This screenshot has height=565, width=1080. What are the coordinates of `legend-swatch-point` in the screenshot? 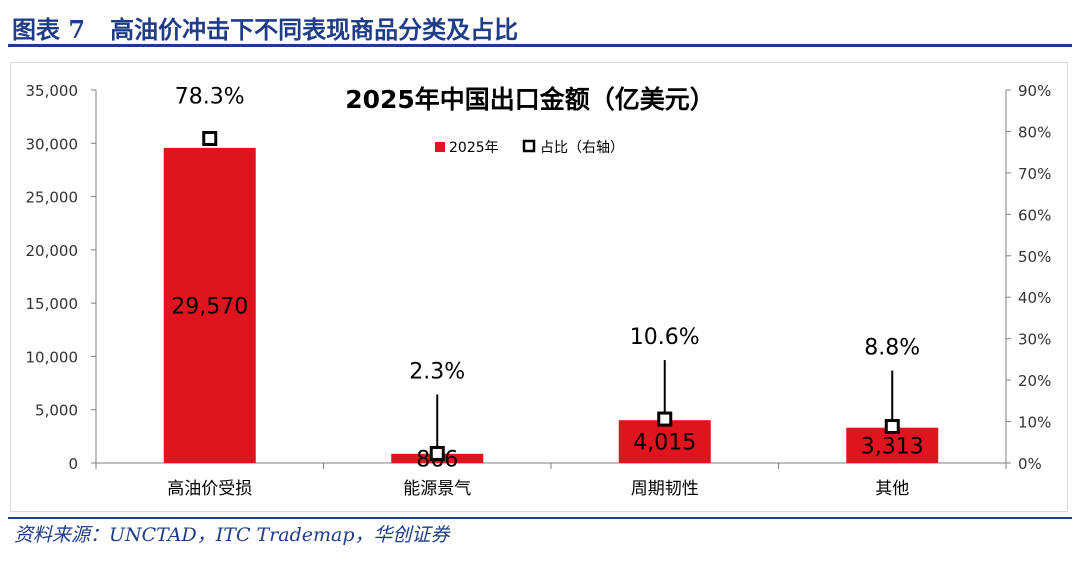 It's located at (529, 146).